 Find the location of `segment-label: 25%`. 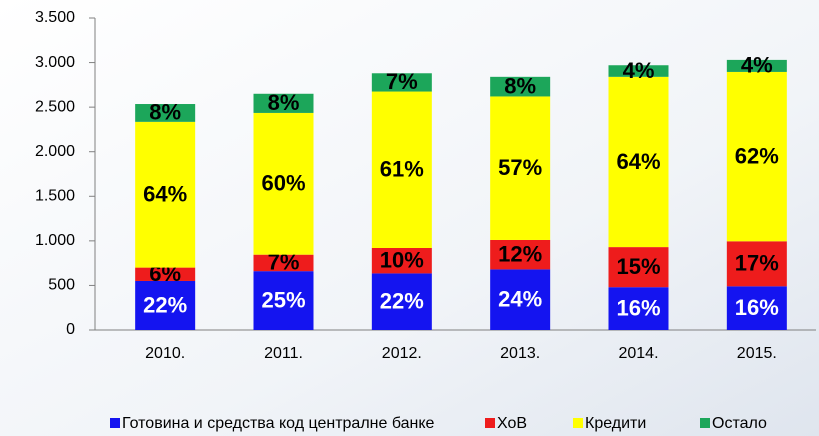

segment-label: 25% is located at coordinates (283, 299).